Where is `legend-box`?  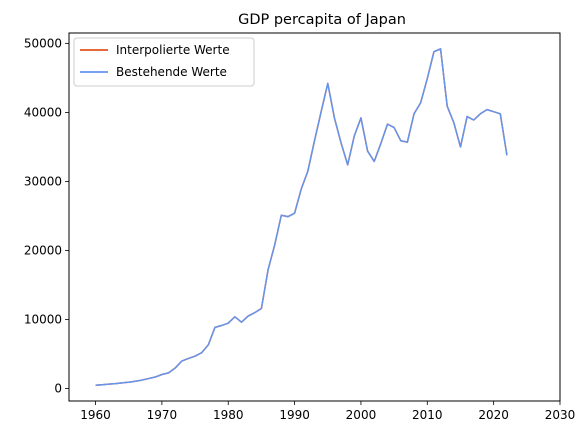
legend-box is located at coordinates (164, 62).